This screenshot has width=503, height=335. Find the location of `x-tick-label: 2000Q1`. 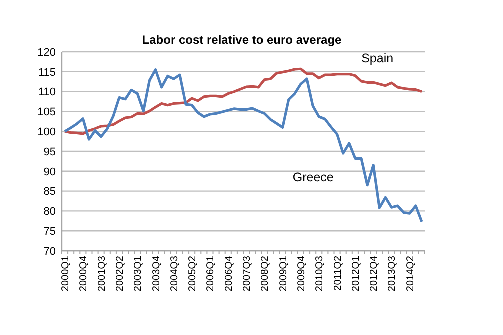

x-tick-label: 2000Q1 is located at coordinates (66, 274).